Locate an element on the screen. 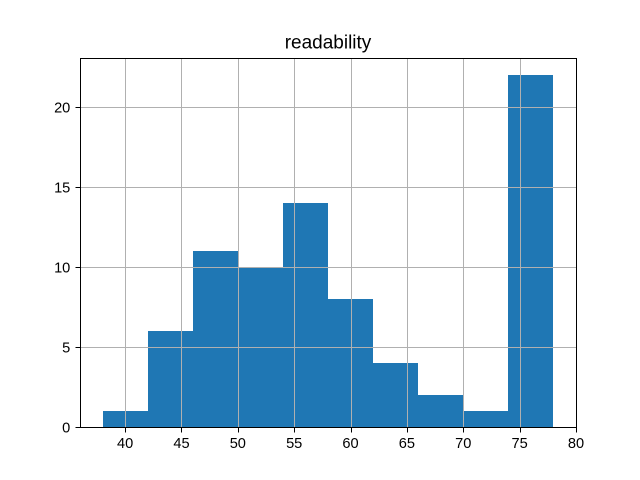 Image resolution: width=640 pixels, height=480 pixels. svg-text: 80 is located at coordinates (576, 444).